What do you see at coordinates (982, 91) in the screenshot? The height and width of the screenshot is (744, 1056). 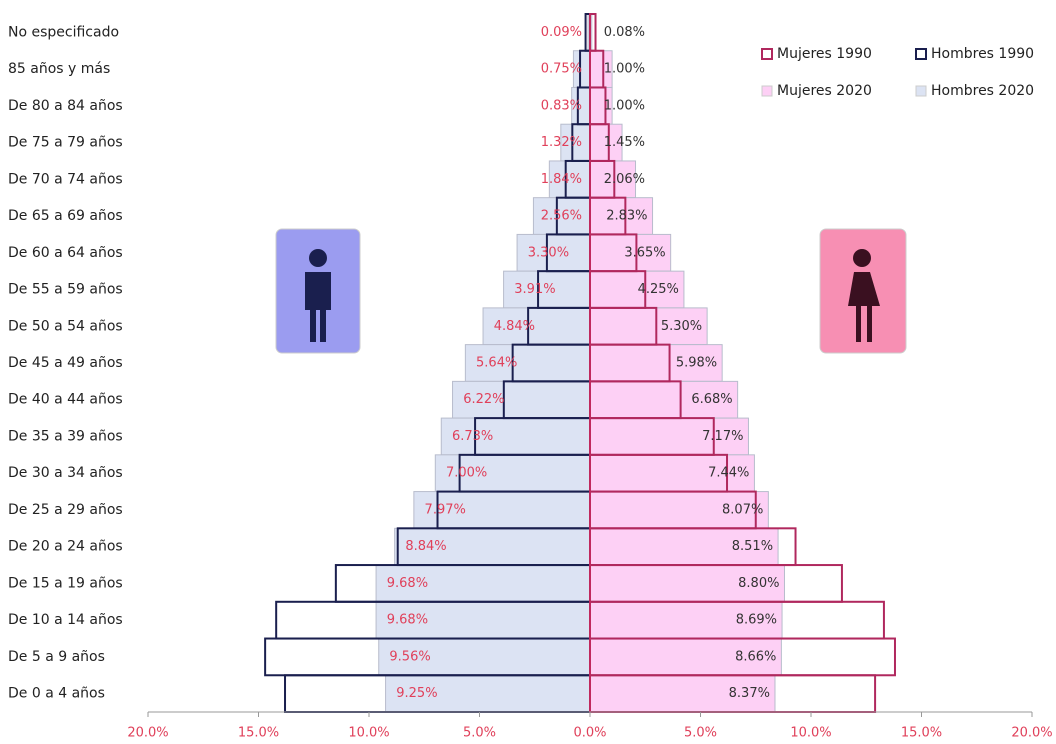 I see `legend-label: Hombres 2020` at bounding box center [982, 91].